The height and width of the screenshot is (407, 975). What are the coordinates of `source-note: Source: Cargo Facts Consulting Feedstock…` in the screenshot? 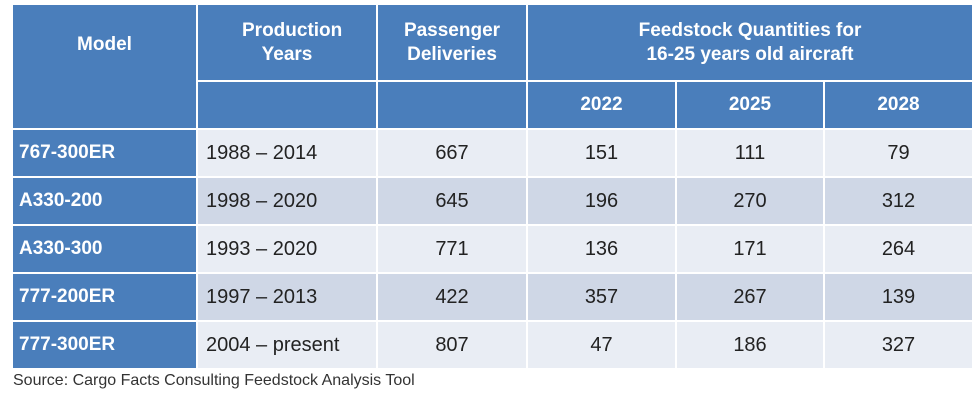 It's located at (214, 380).